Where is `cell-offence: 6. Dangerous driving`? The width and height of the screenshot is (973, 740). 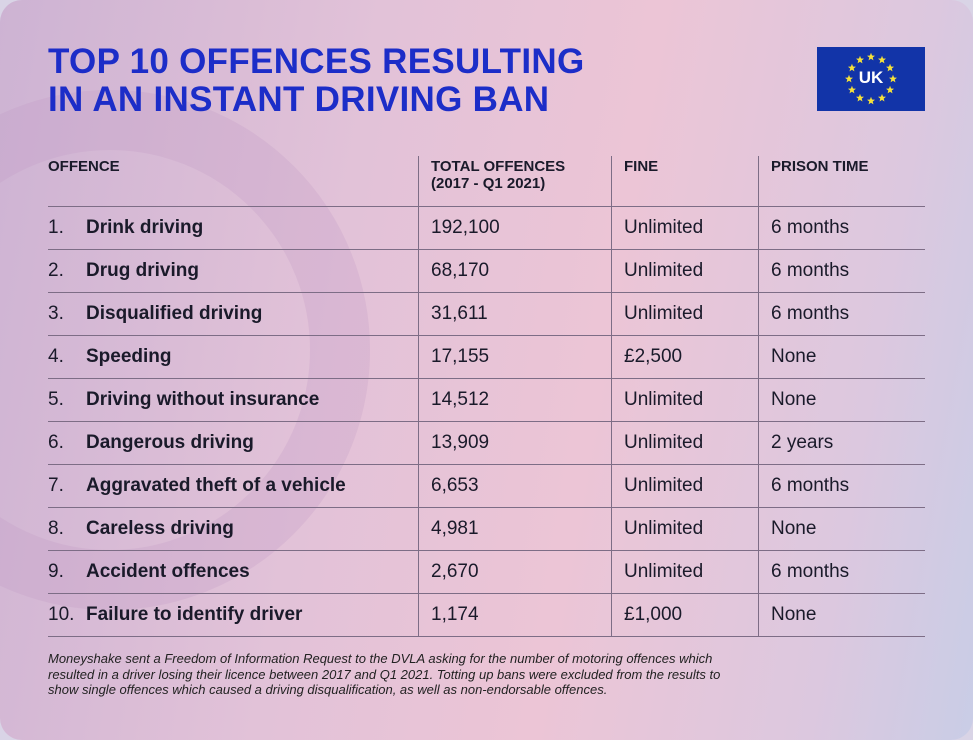 cell-offence: 6. Dangerous driving is located at coordinates (233, 443).